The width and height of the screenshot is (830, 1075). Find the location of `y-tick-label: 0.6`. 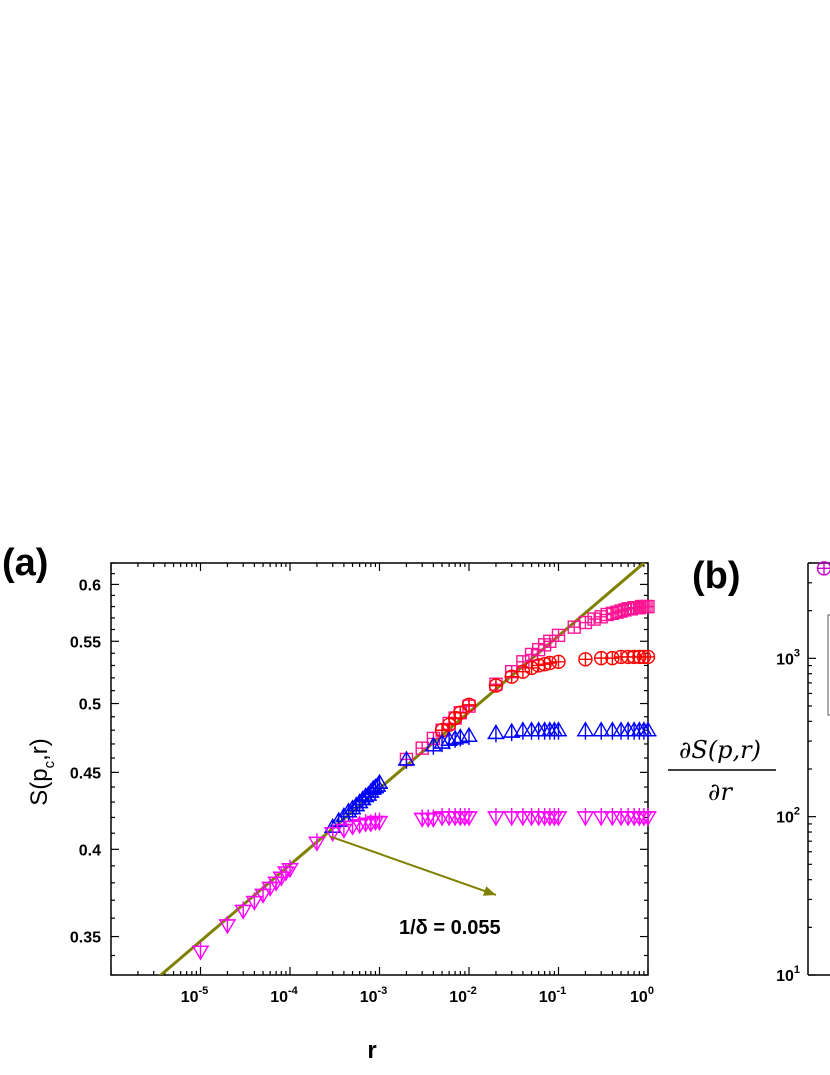

y-tick-label: 0.6 is located at coordinates (90, 585).